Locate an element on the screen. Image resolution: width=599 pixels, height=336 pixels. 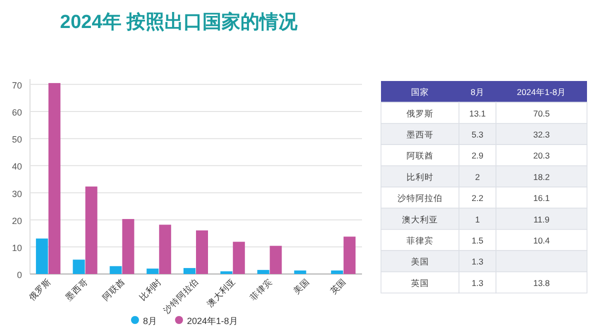
y-tick-label: 澳大利亚 is located at coordinates (420, 219).